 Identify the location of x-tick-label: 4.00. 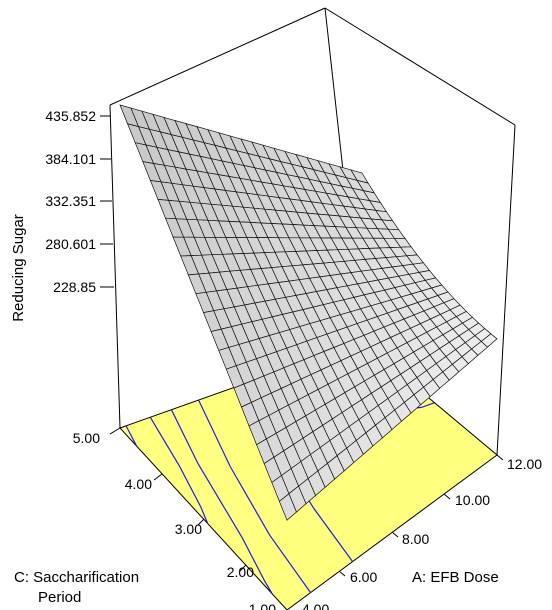
(315, 605).